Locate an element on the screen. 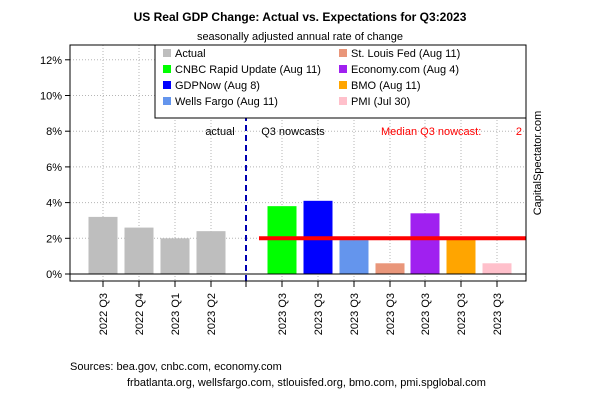  legend-item: Actual is located at coordinates (184, 54).